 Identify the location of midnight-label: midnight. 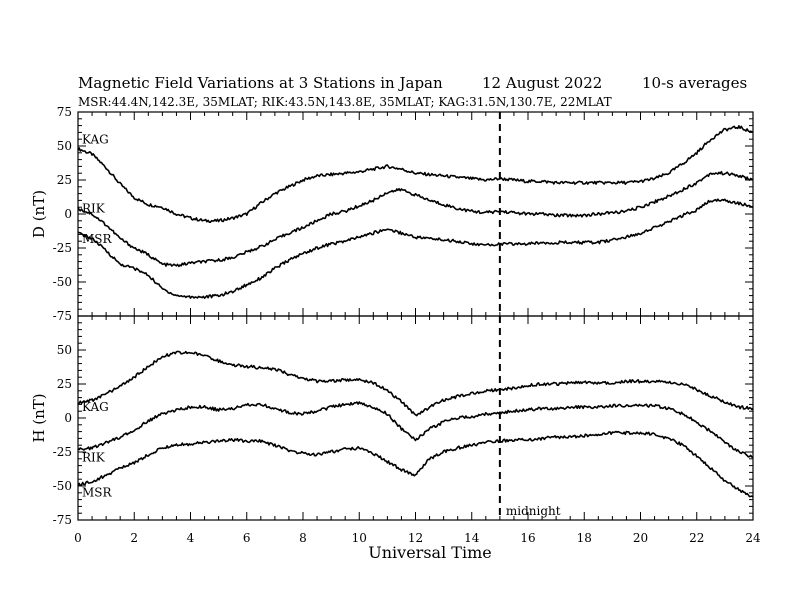
(533, 511).